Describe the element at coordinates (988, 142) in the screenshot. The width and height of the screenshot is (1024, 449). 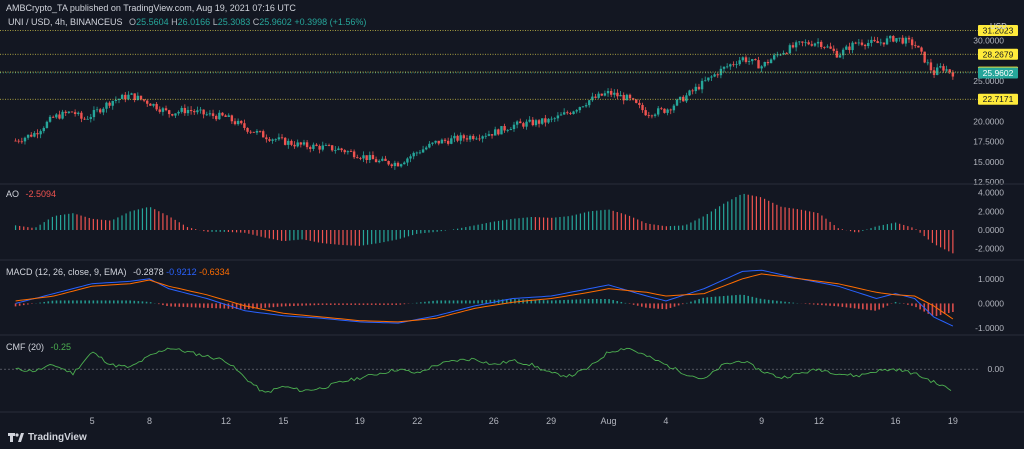
I see `y-tick-label: 17.5000` at that location.